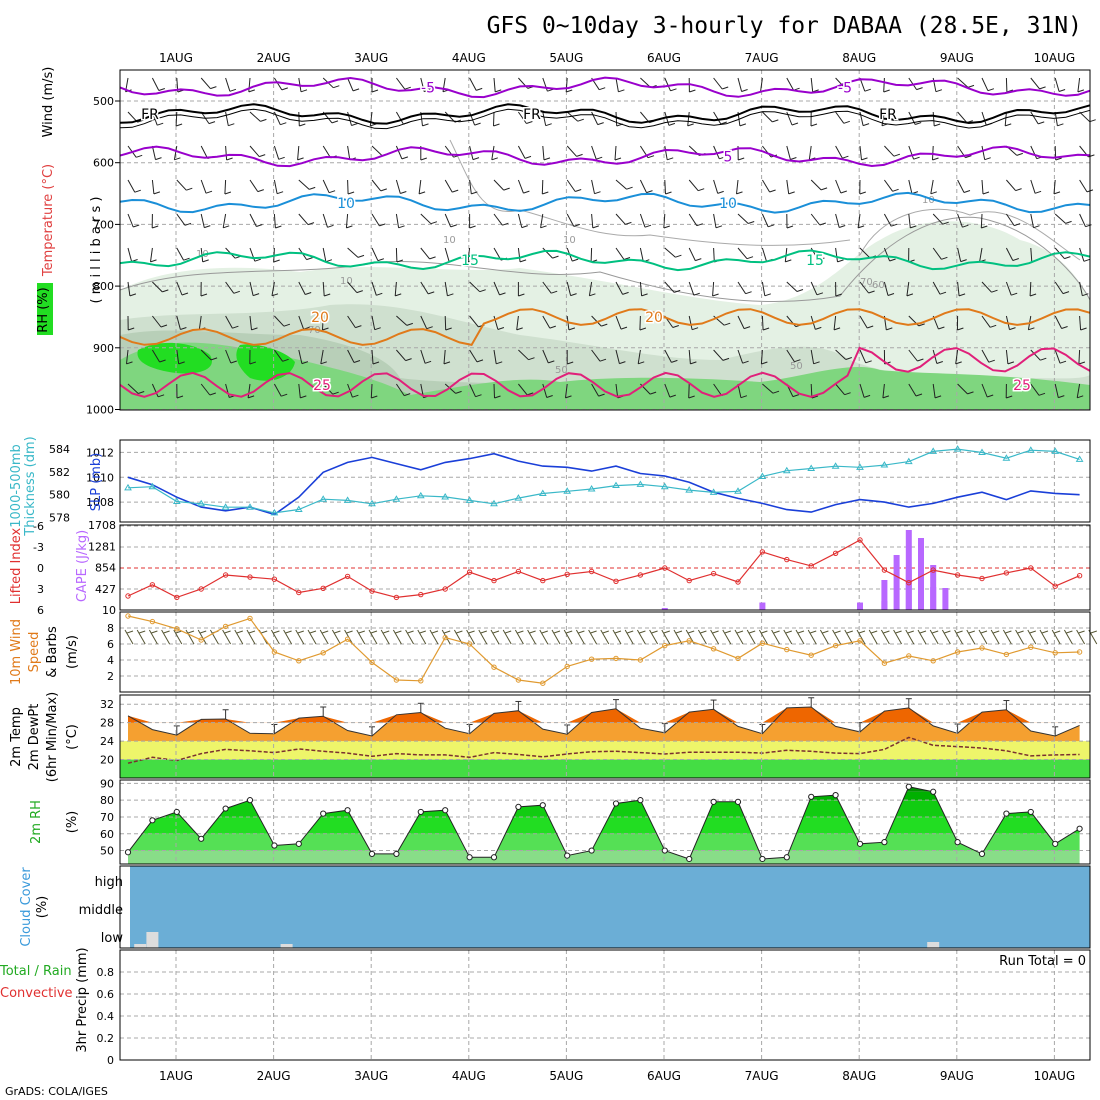 This screenshot has width=1100, height=1100. I want to click on temp-contour-label: 10, so click(728, 204).